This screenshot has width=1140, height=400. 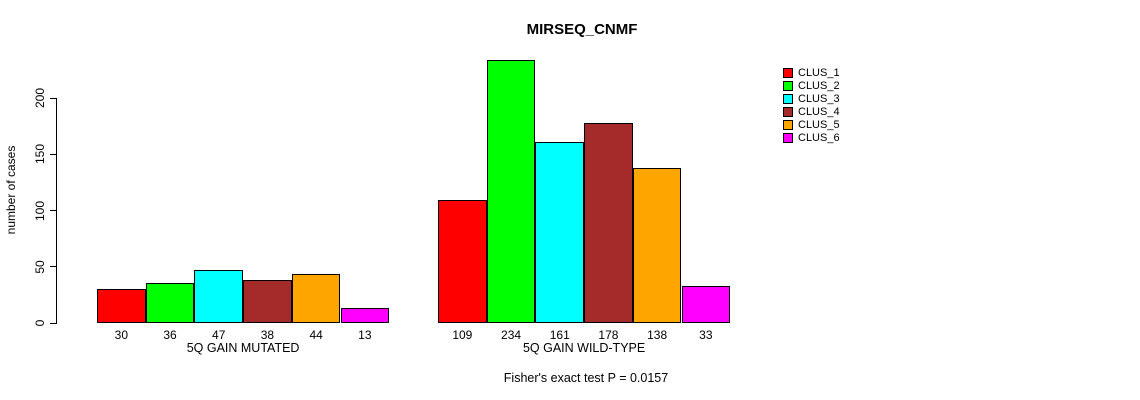 What do you see at coordinates (819, 72) in the screenshot?
I see `legend-label-clus-1: CLUS_1` at bounding box center [819, 72].